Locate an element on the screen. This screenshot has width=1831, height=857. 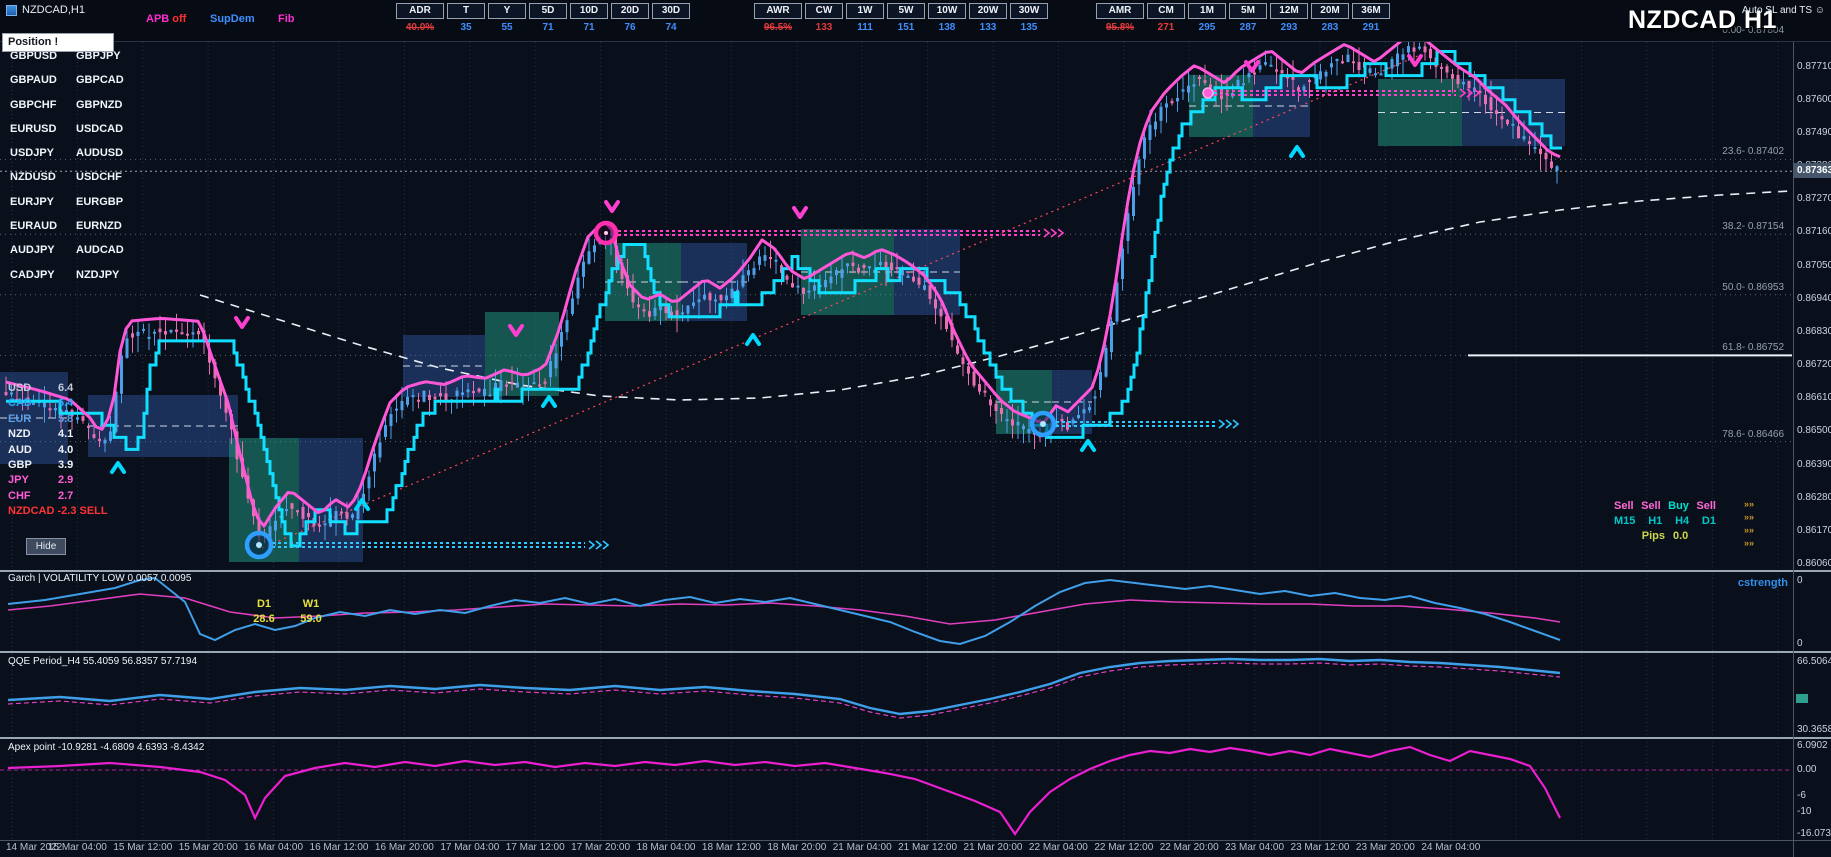
price-tick: 0.87270 is located at coordinates (1814, 199).